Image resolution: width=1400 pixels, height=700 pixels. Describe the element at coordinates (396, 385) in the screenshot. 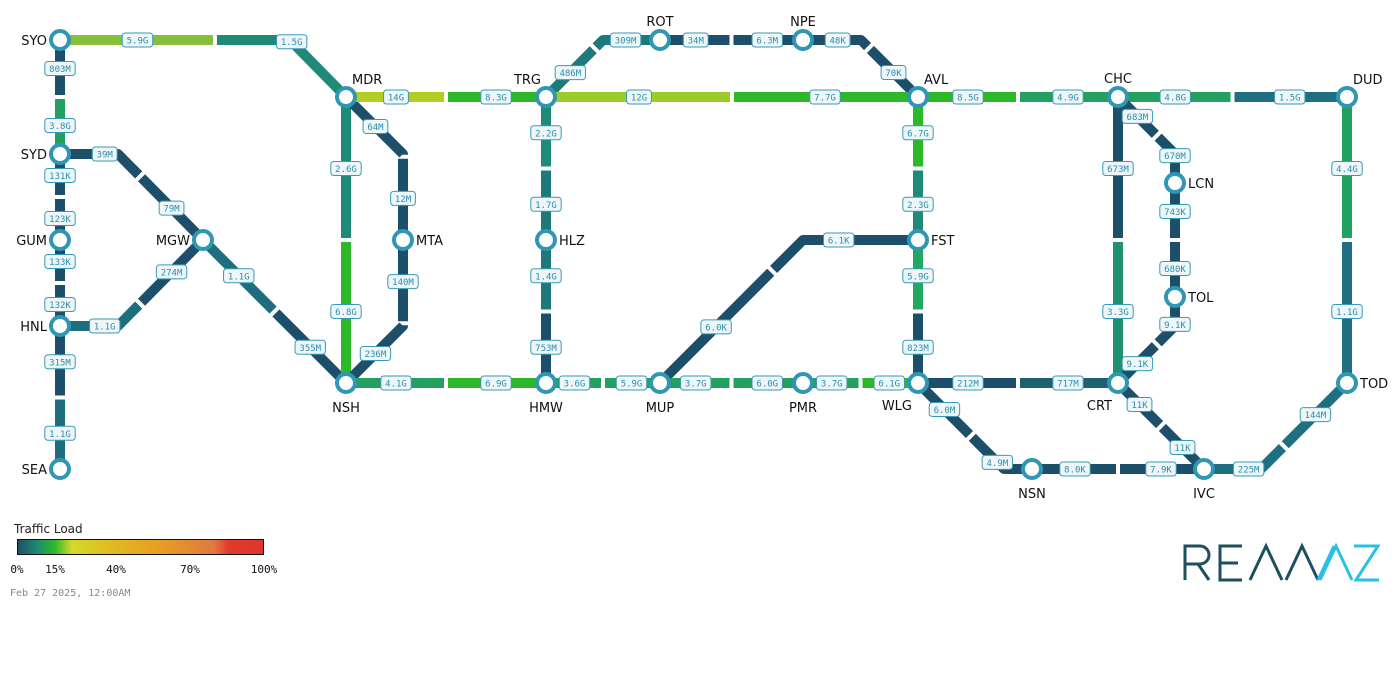

I see `link-label-text: 4.1G` at that location.